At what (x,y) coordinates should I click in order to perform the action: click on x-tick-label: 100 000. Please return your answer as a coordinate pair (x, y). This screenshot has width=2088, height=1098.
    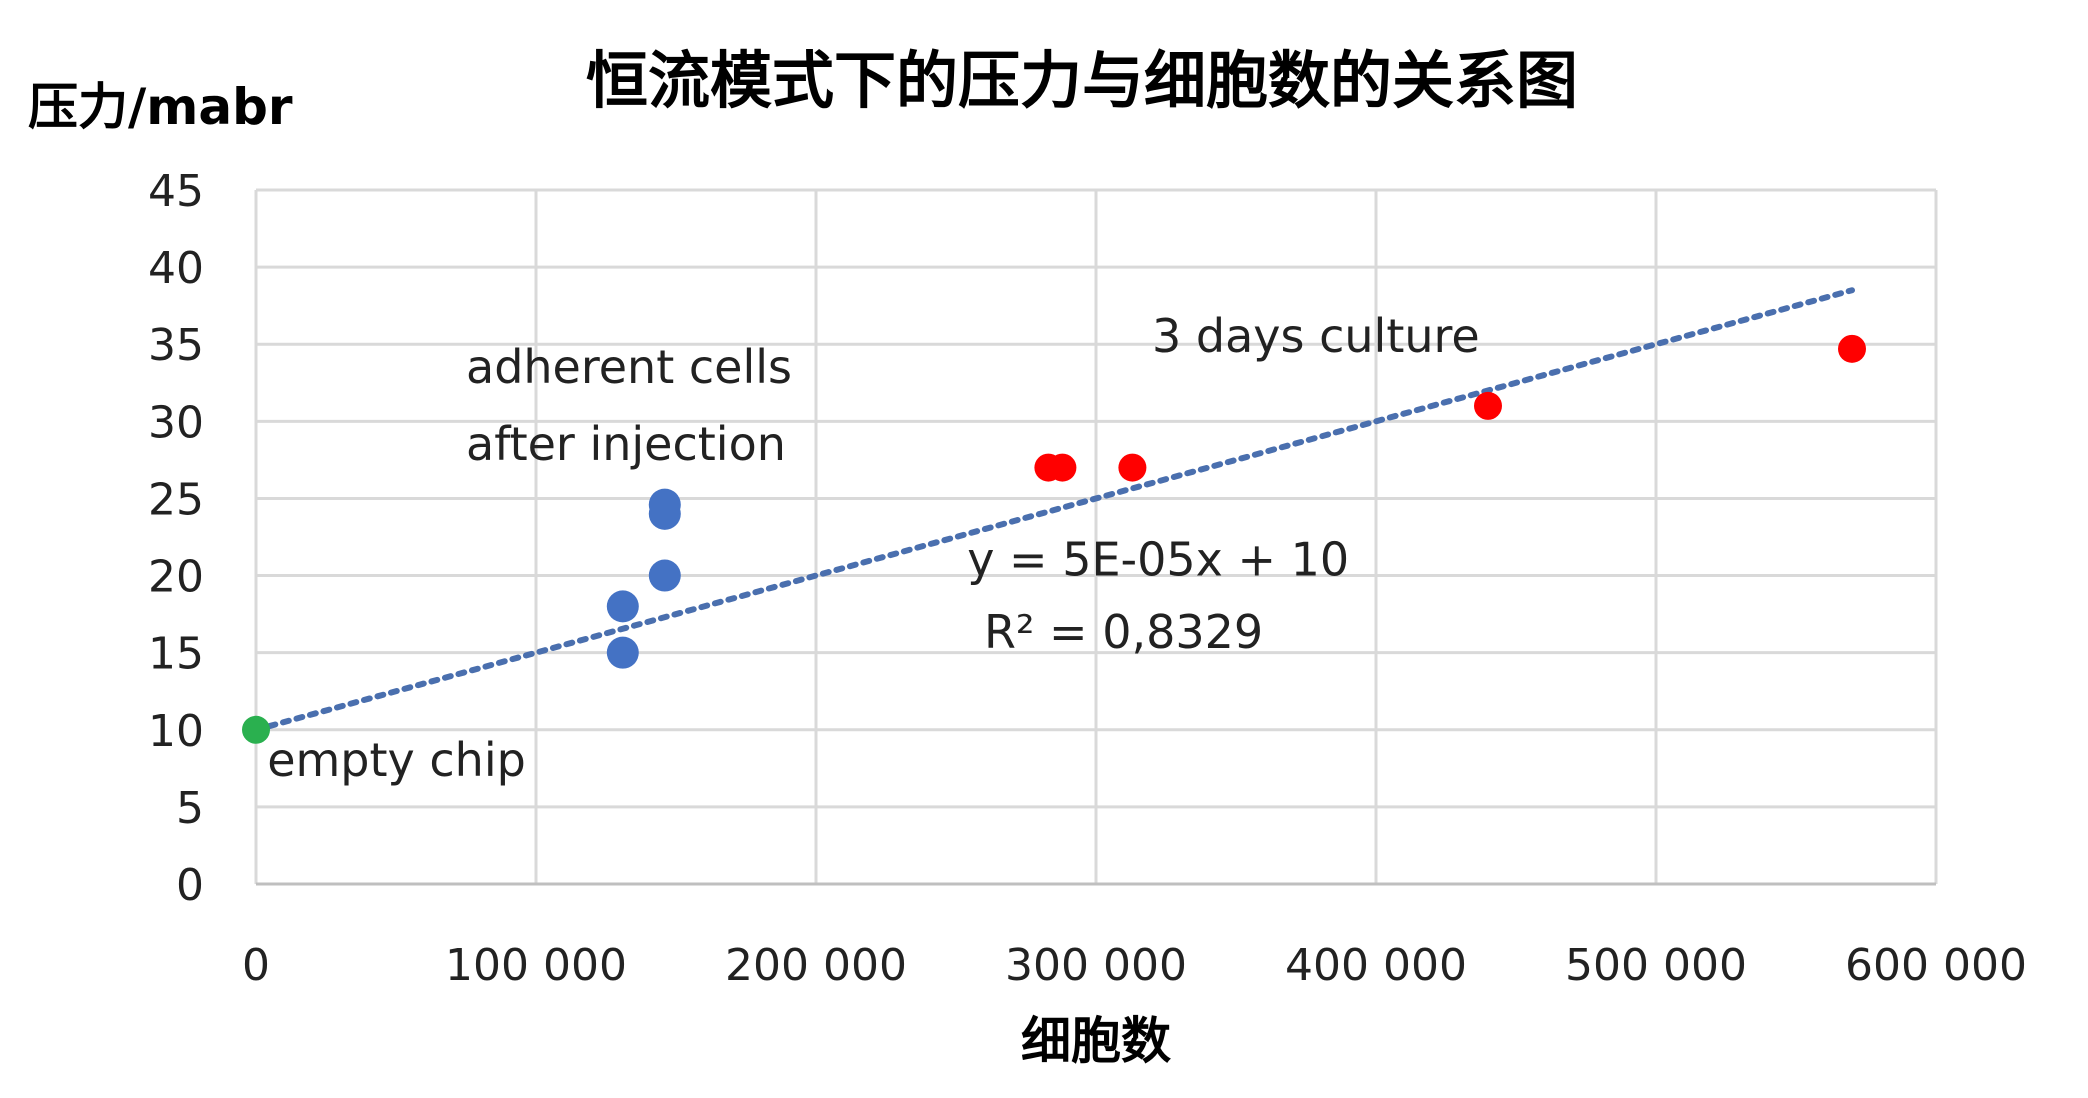
    Looking at the image, I should click on (536, 965).